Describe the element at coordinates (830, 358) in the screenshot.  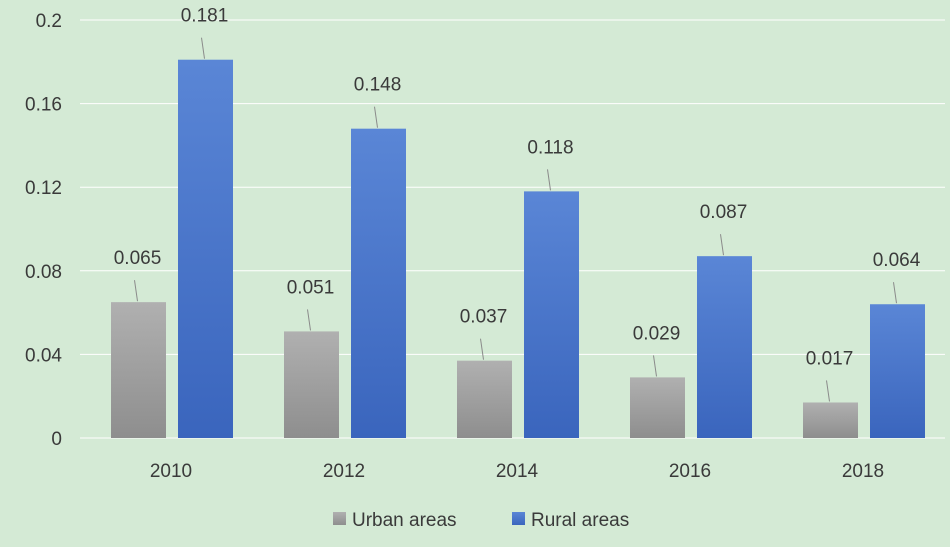
I see `data-label-urban-2018: 0.017` at that location.